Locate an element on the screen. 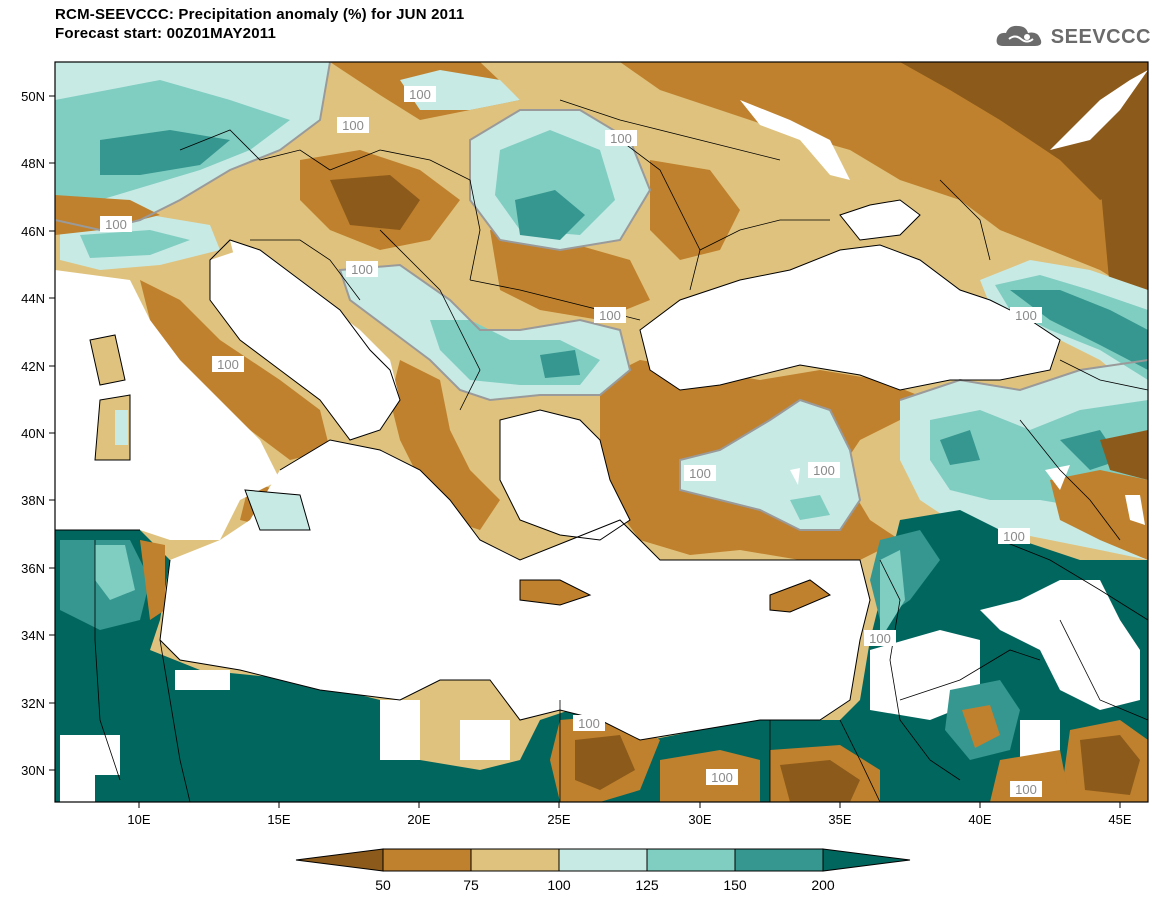 This screenshot has height=907, width=1165. colorbar: 50 75 100 125 150 200 is located at coordinates (603, 870).